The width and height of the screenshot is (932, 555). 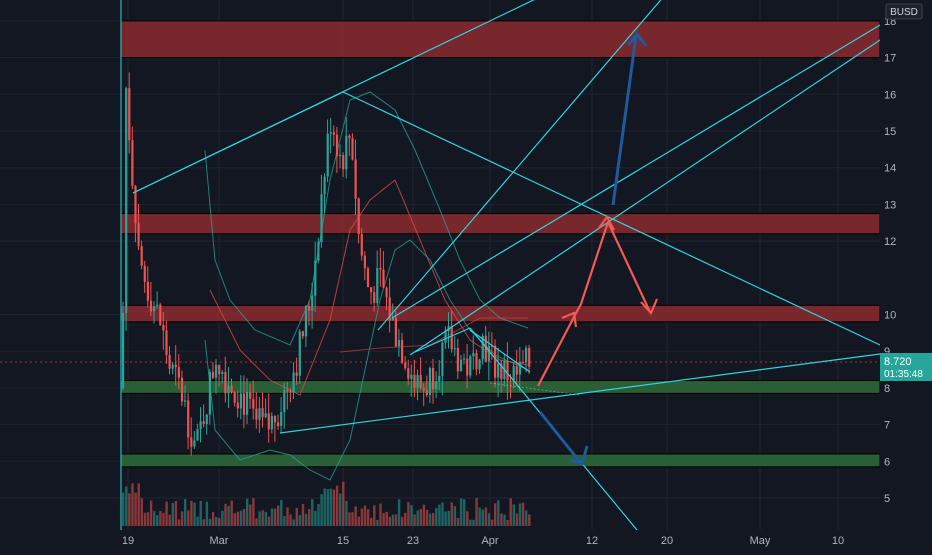 I want to click on x-tick-label: 10, so click(x=838, y=541).